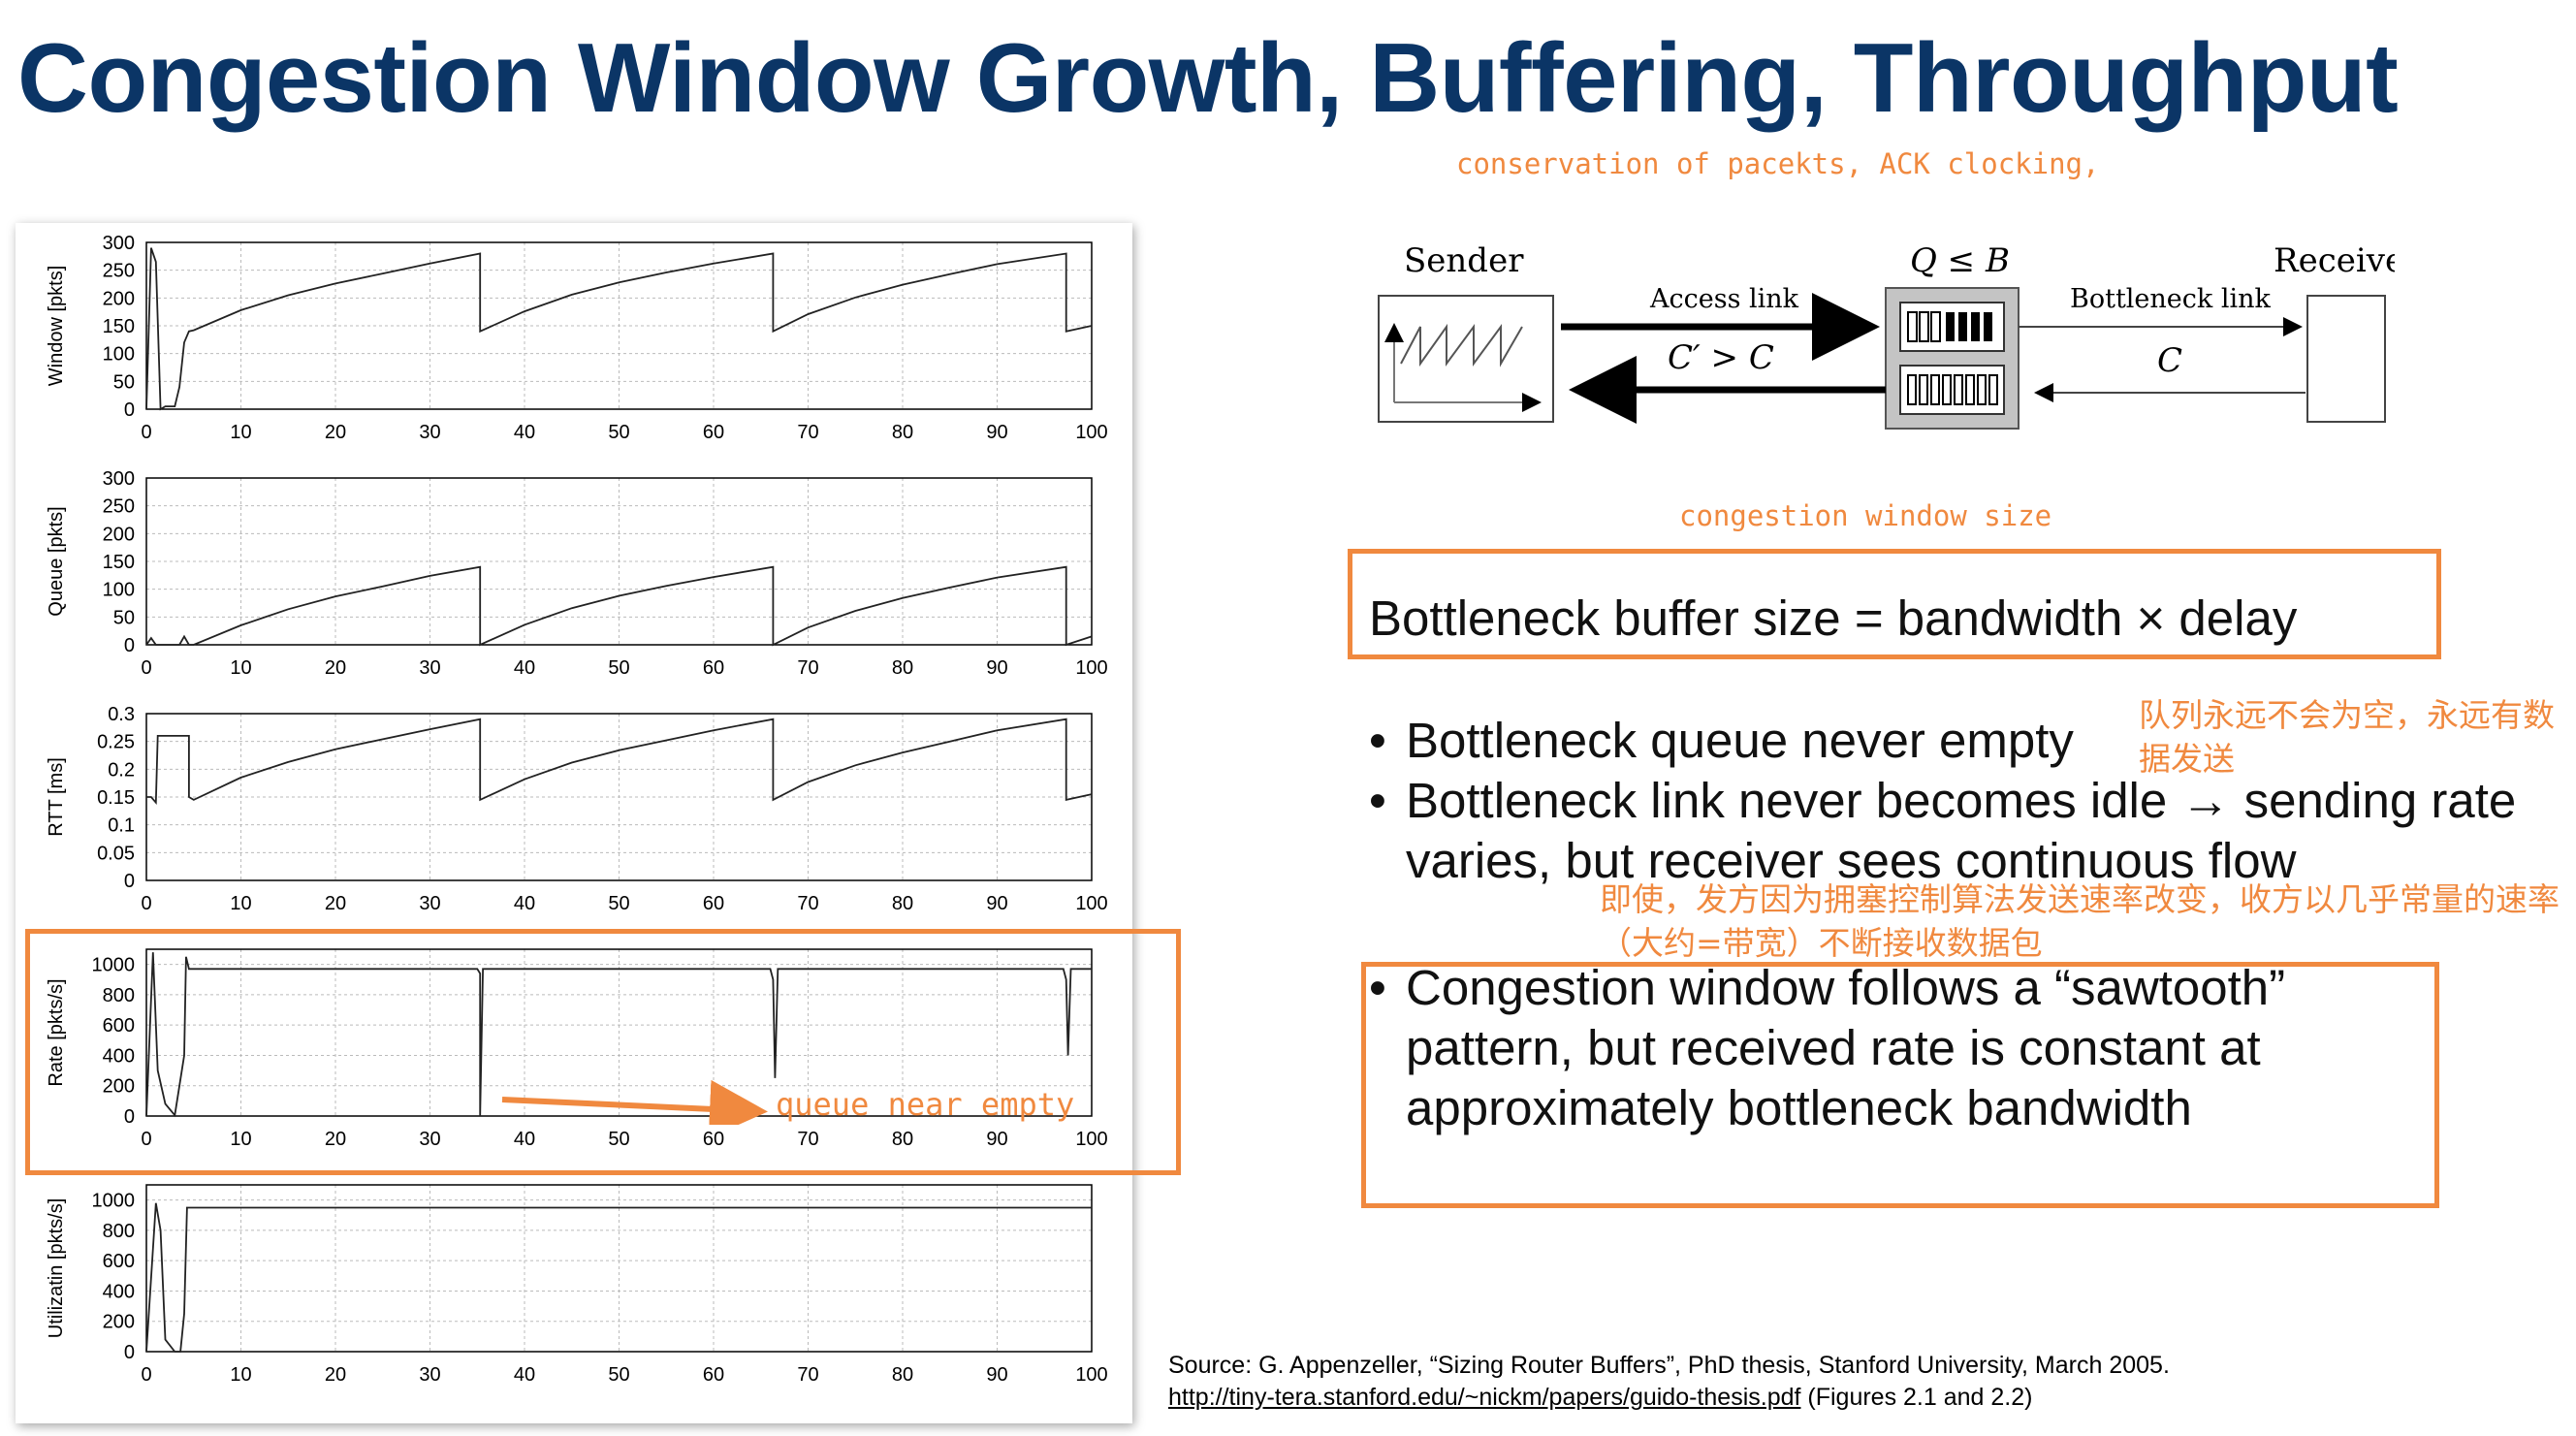 The width and height of the screenshot is (2576, 1436). What do you see at coordinates (634, 1102) in the screenshot?
I see `queue-near-empty-arrow` at bounding box center [634, 1102].